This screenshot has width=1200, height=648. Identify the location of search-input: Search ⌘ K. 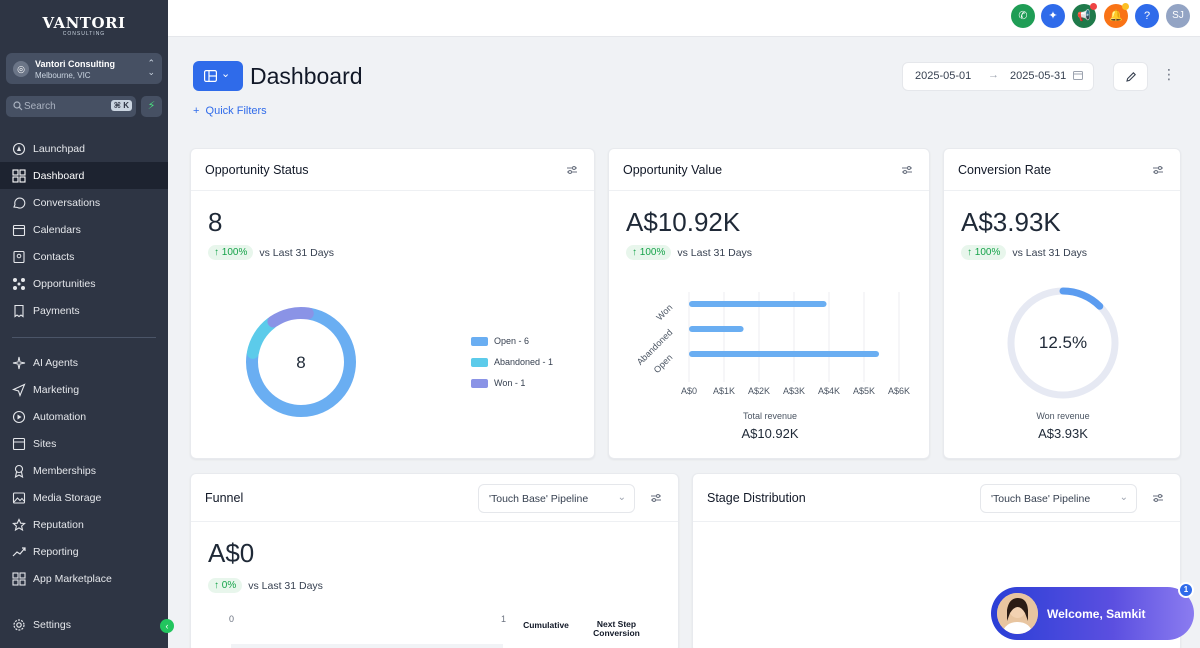
(71, 106).